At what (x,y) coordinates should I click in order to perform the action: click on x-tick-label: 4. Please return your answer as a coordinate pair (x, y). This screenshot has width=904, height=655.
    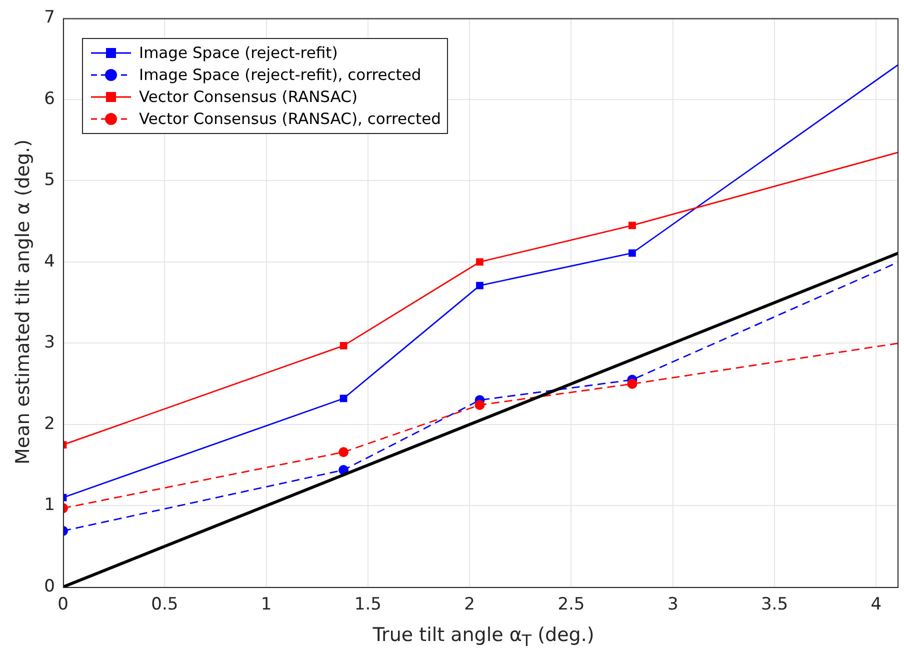
    Looking at the image, I should click on (876, 604).